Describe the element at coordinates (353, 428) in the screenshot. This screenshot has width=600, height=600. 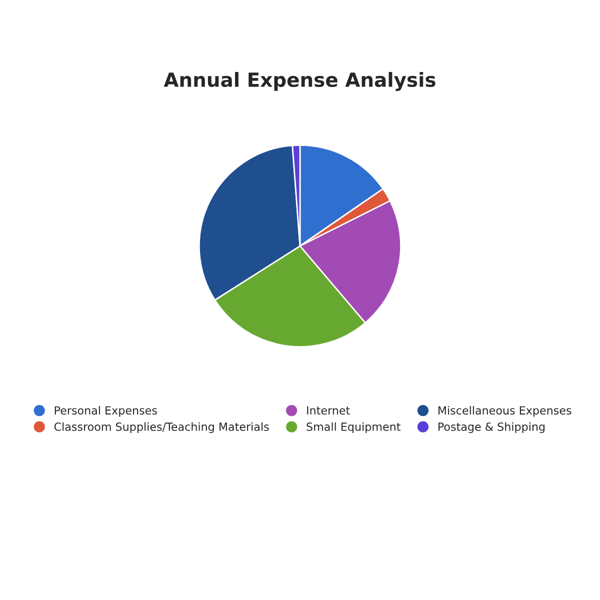
I see `legend-label: Small Equipment` at that location.